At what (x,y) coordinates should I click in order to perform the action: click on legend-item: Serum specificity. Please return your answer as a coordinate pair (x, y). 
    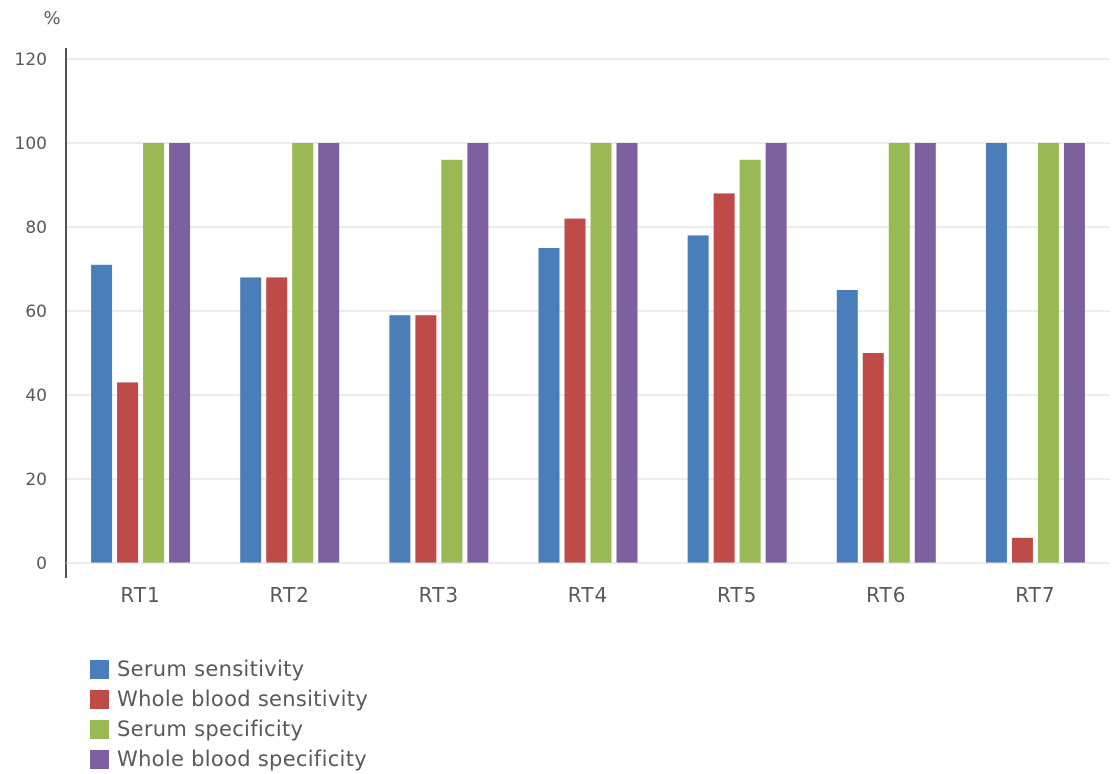
    Looking at the image, I should click on (229, 729).